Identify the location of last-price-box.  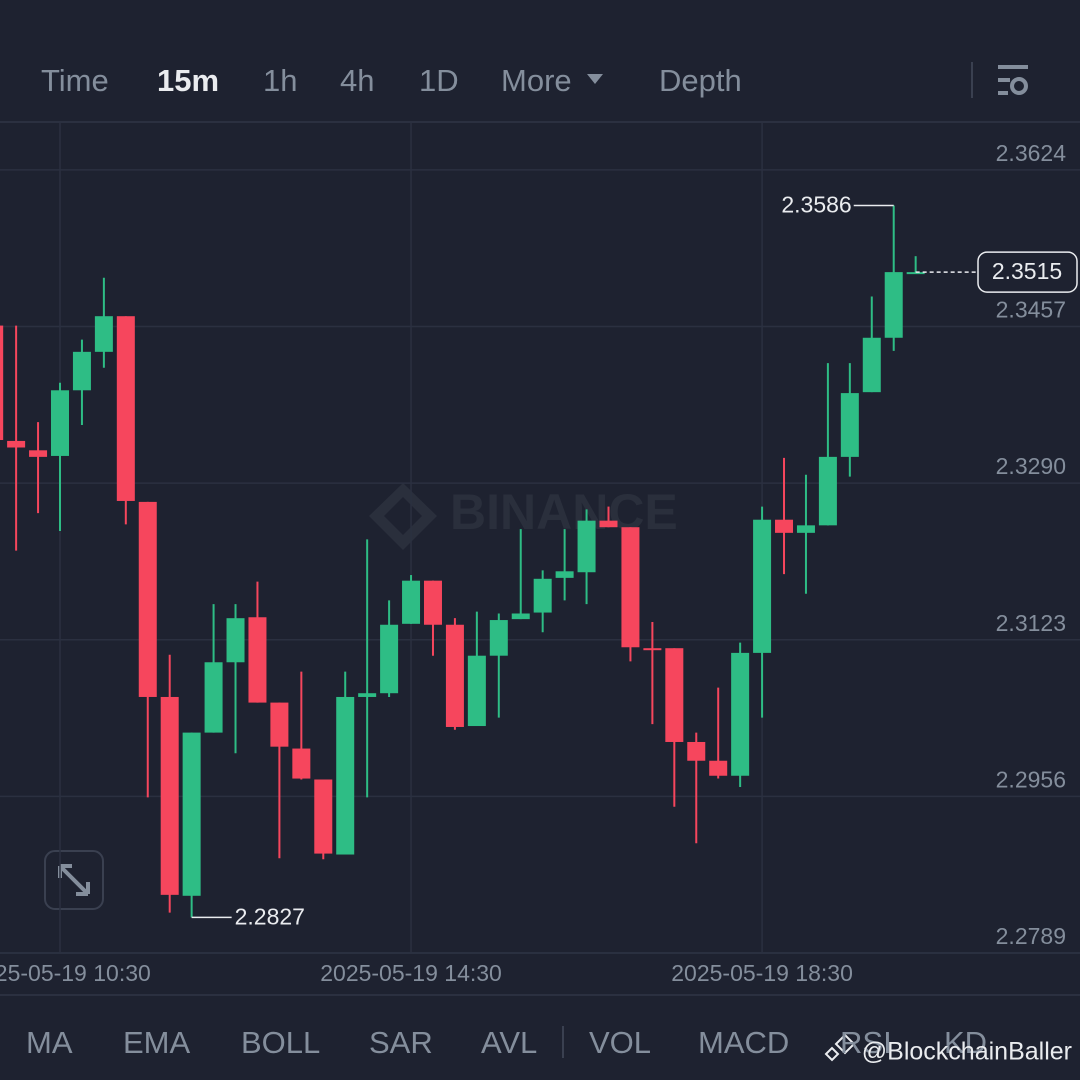
(1027, 272).